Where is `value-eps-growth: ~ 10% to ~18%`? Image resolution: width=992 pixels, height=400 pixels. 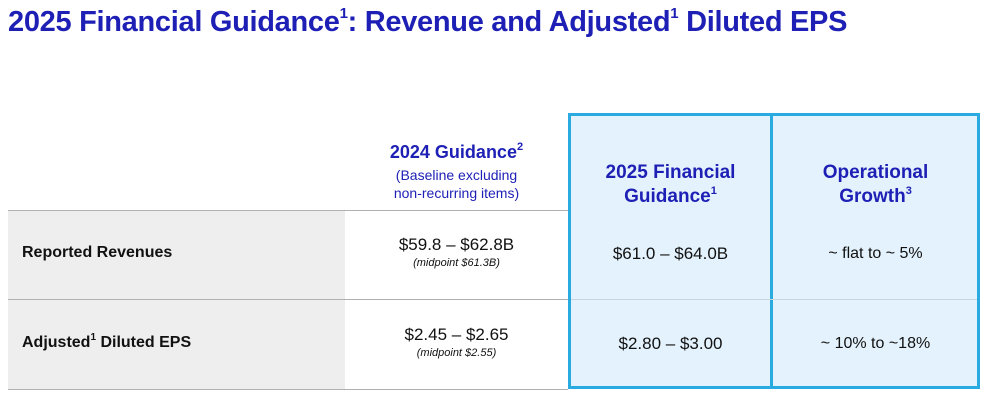
value-eps-growth: ~ 10% to ~18% is located at coordinates (875, 343).